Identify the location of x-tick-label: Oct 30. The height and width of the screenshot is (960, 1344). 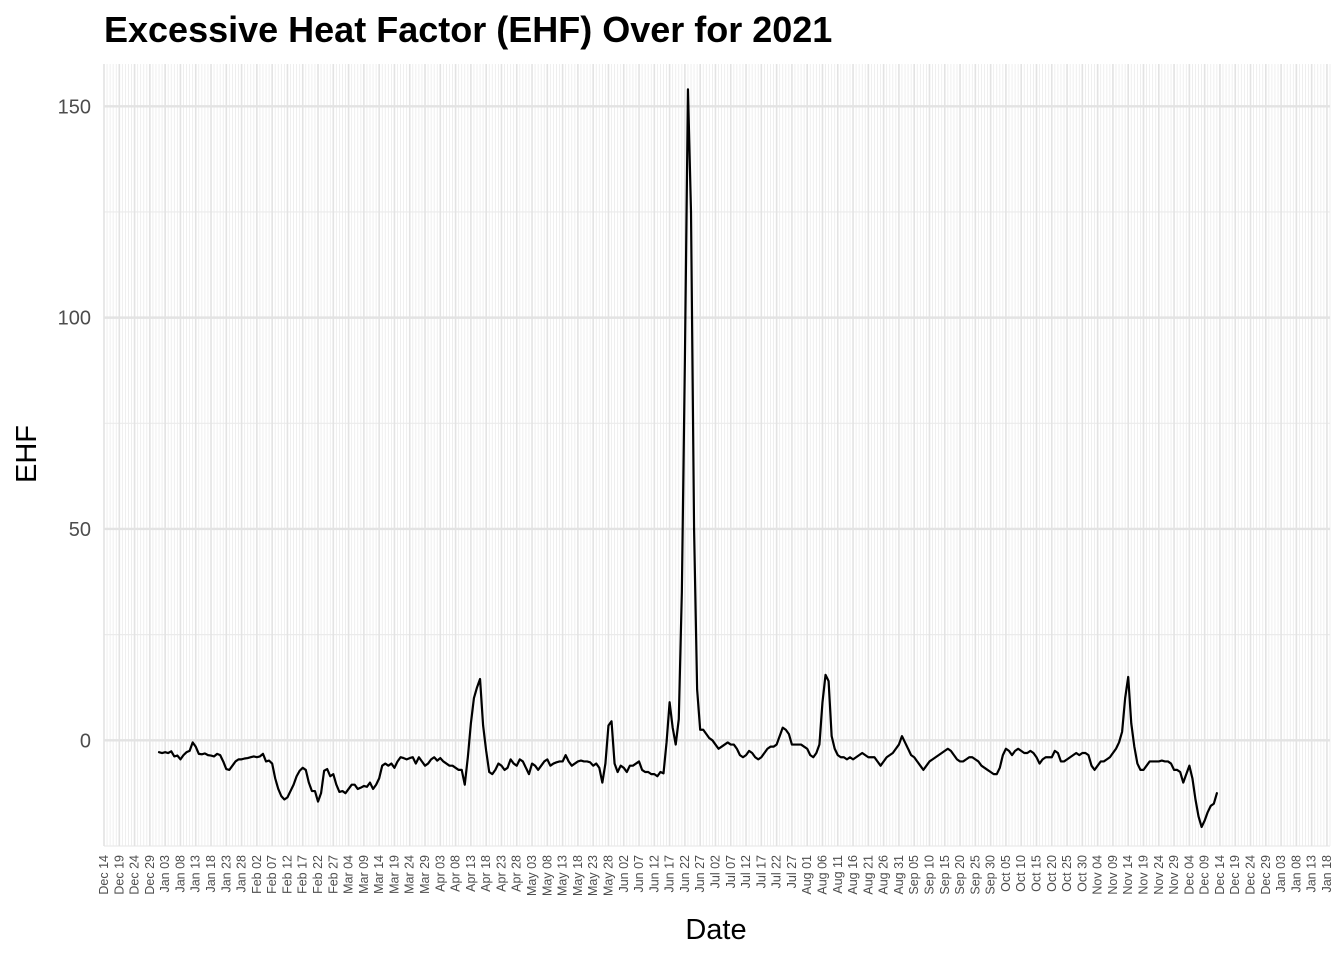
(1082, 873).